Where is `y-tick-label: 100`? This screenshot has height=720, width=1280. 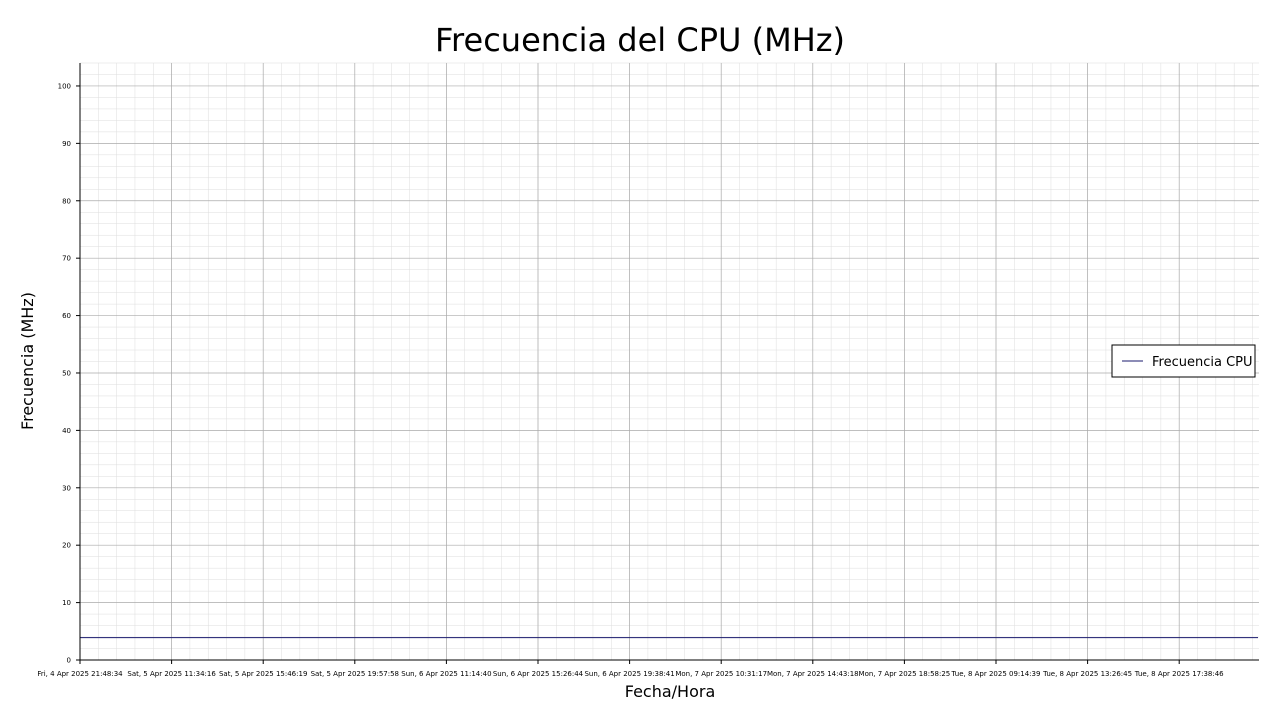
y-tick-label: 100 is located at coordinates (64, 86).